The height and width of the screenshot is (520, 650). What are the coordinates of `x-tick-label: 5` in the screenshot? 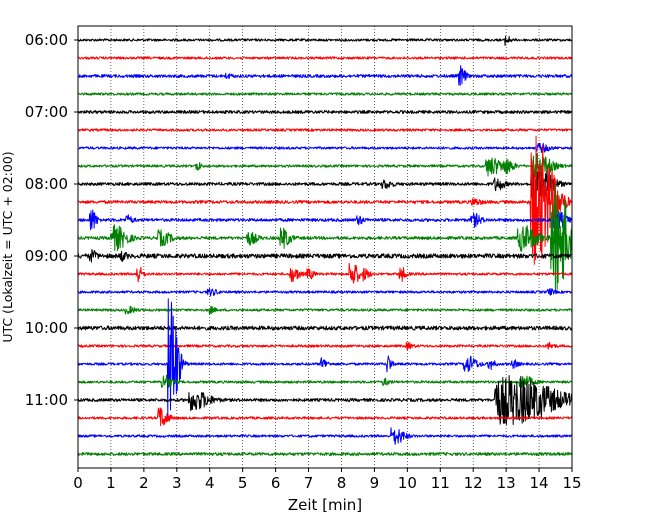 It's located at (243, 483).